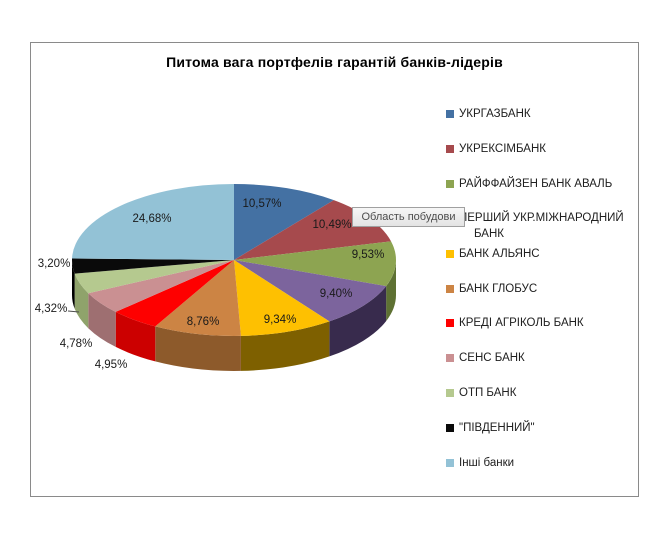 The width and height of the screenshot is (659, 534). What do you see at coordinates (368, 255) in the screenshot?
I see `data-label-2: 9,53%` at bounding box center [368, 255].